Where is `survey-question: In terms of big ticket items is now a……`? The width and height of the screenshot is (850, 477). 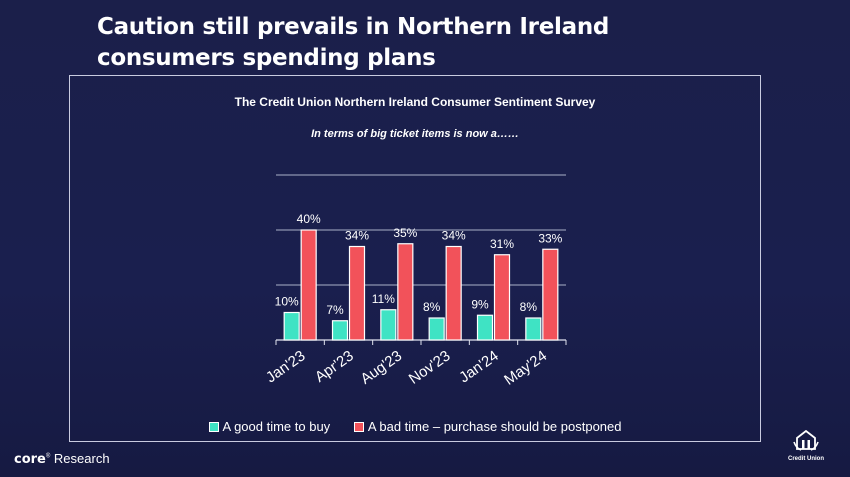
survey-question: In terms of big ticket items is now a…… is located at coordinates (415, 134).